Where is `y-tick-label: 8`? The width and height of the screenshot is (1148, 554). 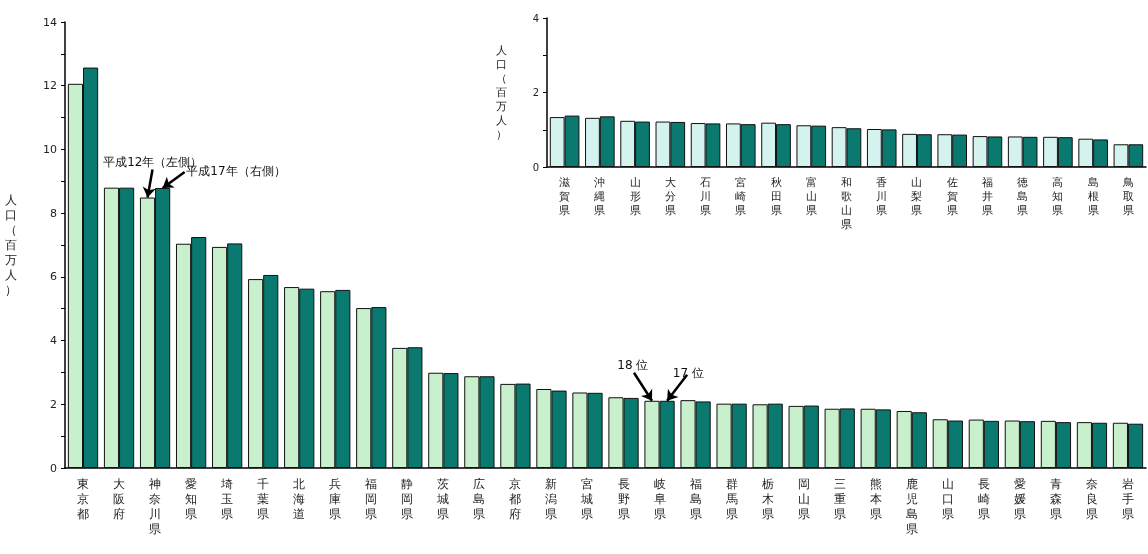 y-tick-label: 8 is located at coordinates (53, 213).